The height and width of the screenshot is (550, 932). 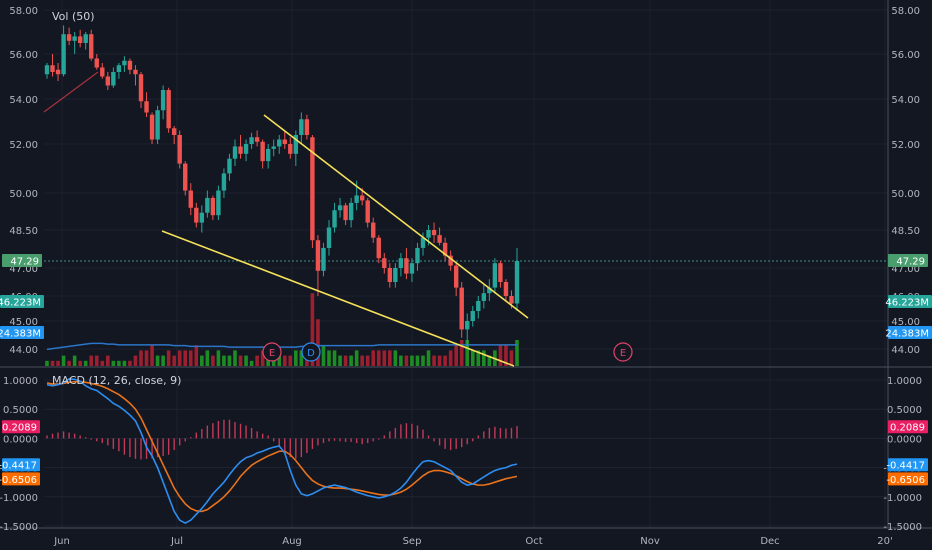 I want to click on macd-indicator-label: MACD (12, 26, close, 9), so click(x=116, y=380).